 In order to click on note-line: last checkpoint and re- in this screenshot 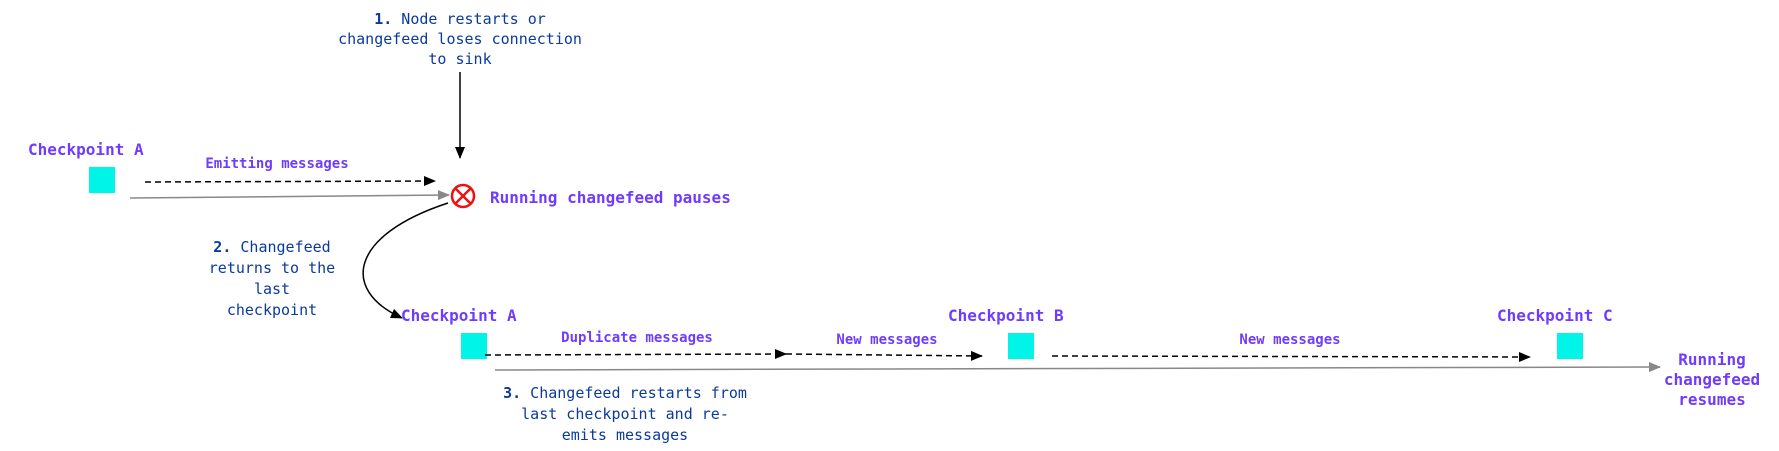, I will do `click(625, 414)`.